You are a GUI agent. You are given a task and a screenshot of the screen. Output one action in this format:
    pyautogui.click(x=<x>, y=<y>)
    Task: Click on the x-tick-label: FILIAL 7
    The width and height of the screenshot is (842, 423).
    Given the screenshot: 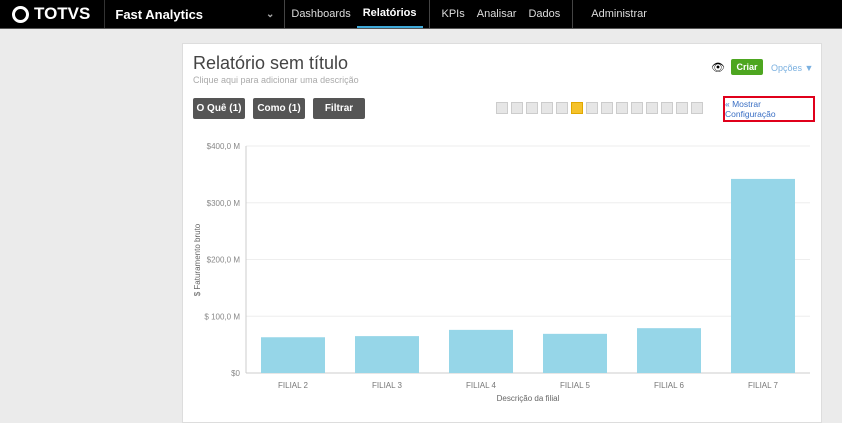 What is the action you would take?
    pyautogui.click(x=763, y=385)
    